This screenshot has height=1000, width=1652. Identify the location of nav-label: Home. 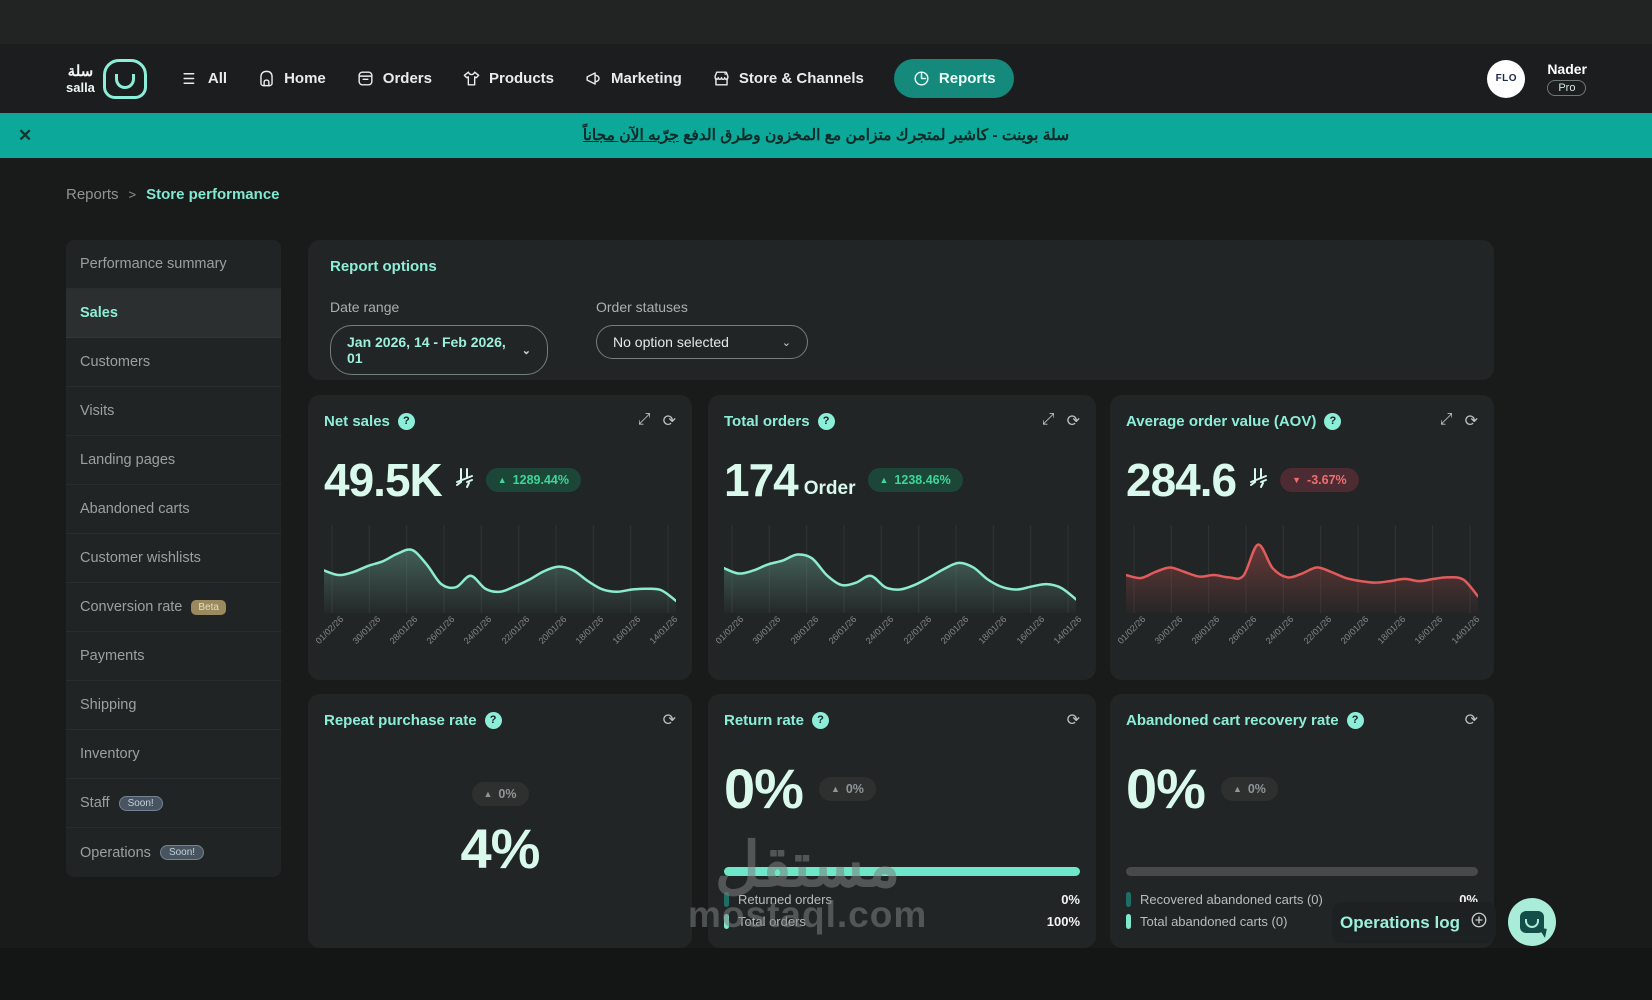
(305, 78).